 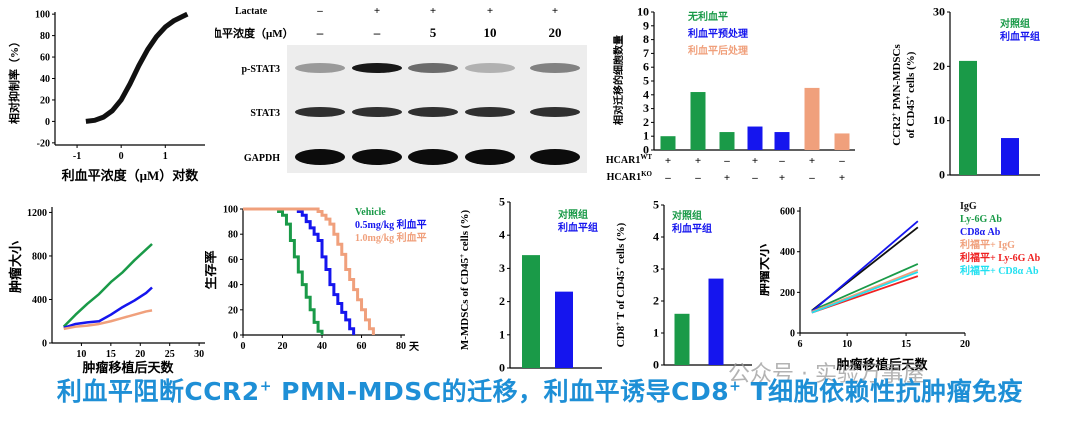 What do you see at coordinates (211, 269) in the screenshot?
I see `y-axis-title: 生存率` at bounding box center [211, 269].